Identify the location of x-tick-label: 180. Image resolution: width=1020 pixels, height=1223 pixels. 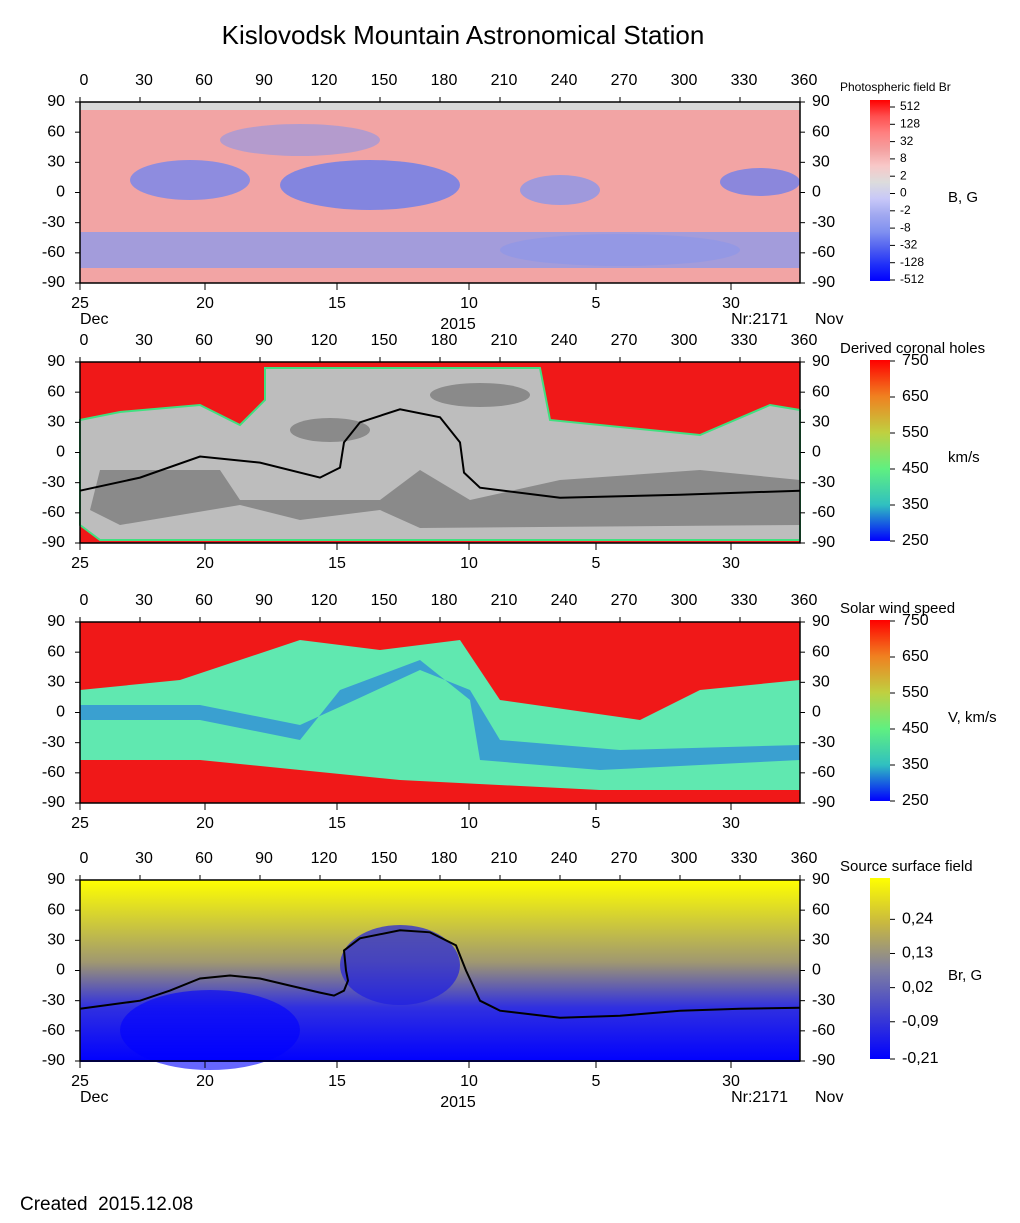
(444, 858).